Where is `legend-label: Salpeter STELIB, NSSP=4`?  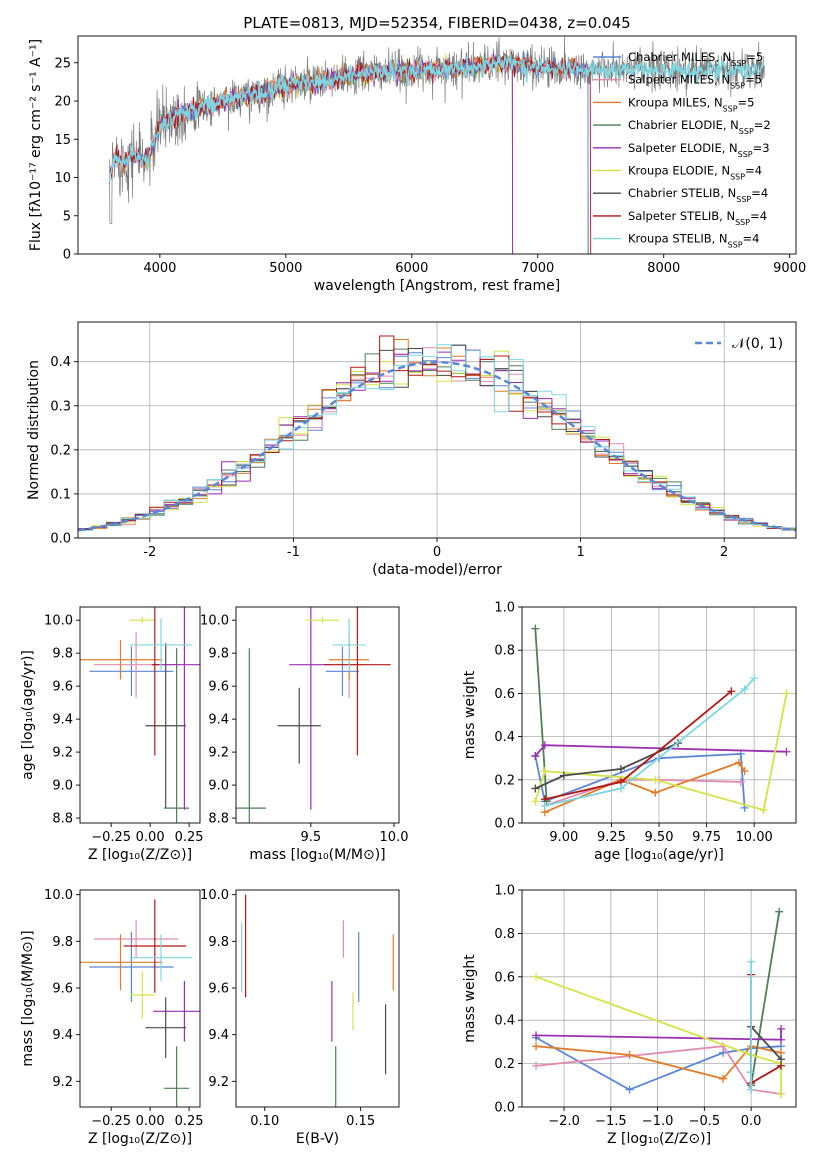
legend-label: Salpeter STELIB, NSSP=4 is located at coordinates (697, 218).